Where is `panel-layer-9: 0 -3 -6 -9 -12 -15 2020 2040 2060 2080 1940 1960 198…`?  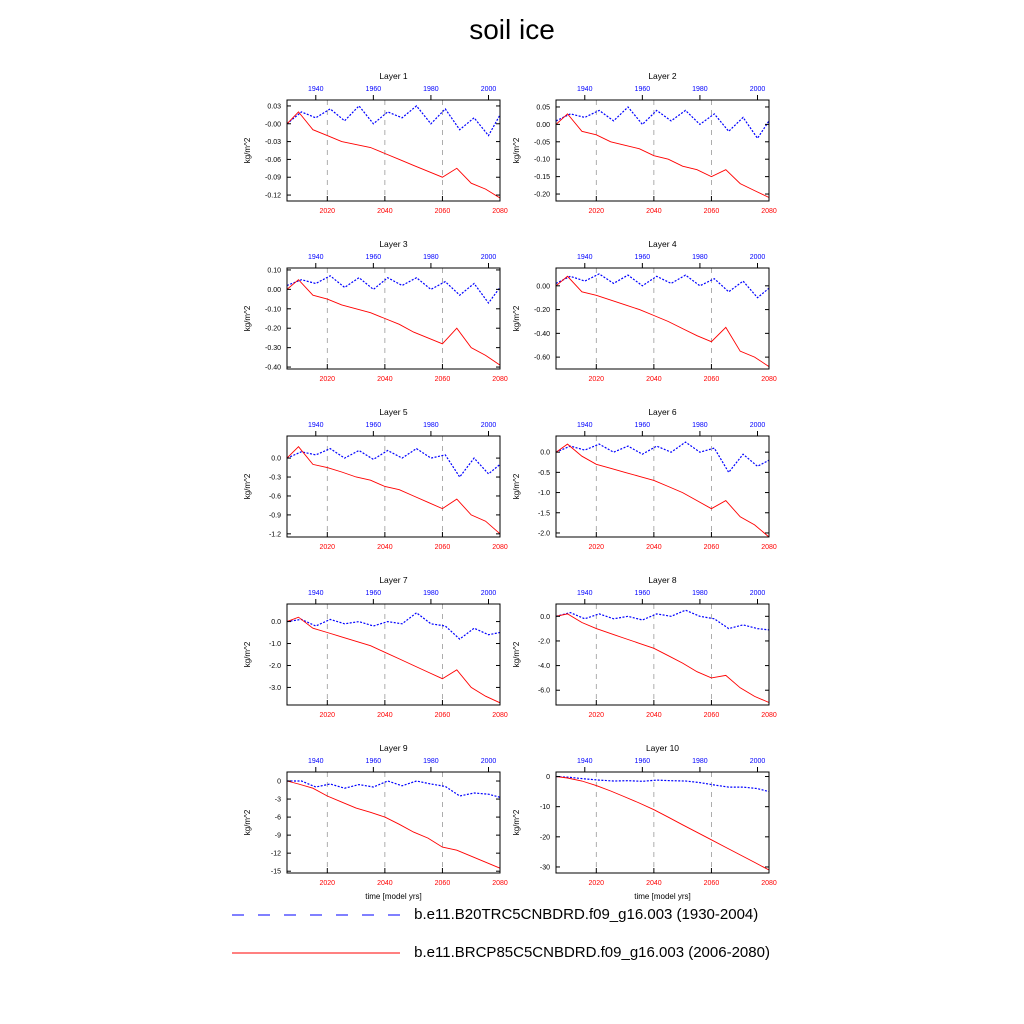
panel-layer-9: 0 -3 -6 -9 -12 -15 2020 2040 2060 2080 1940 1960 198… is located at coordinates (375, 822).